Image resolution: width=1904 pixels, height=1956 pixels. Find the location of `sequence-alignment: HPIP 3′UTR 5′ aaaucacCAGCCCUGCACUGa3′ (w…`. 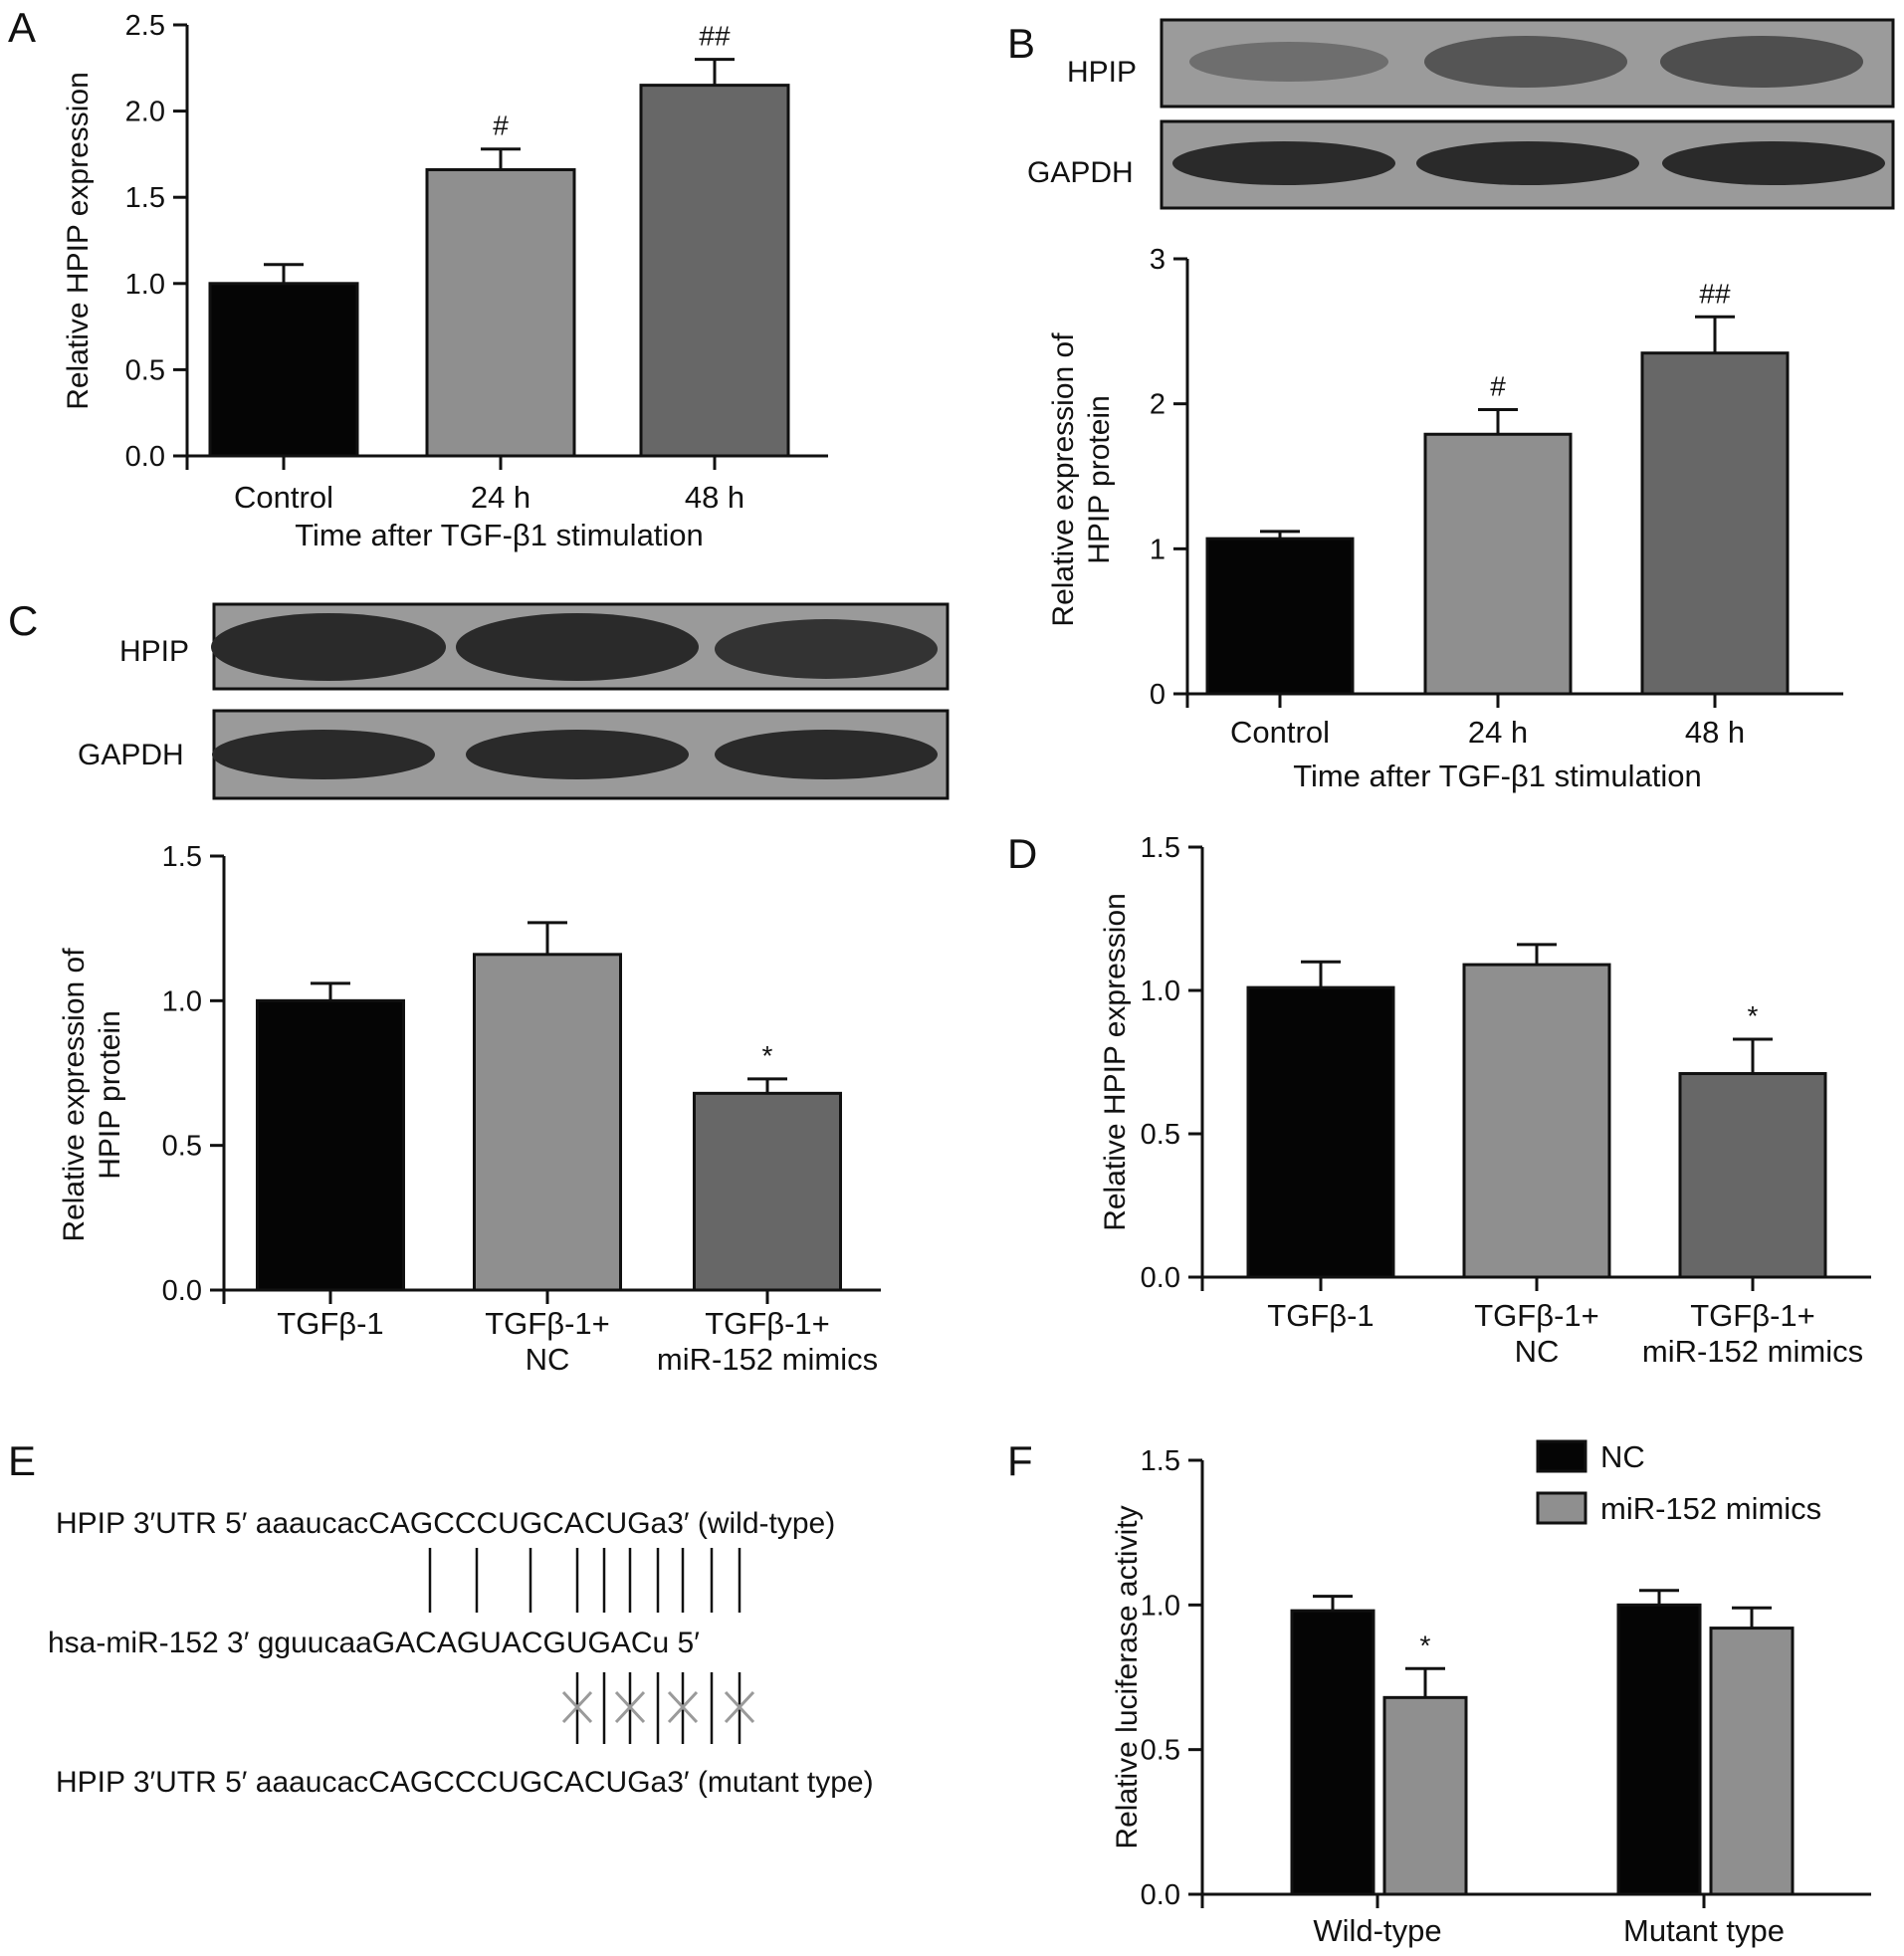

sequence-alignment: HPIP 3′UTR 5′ aaaucacCAGCCCUGCACUGa3′ (w… is located at coordinates (461, 1653).